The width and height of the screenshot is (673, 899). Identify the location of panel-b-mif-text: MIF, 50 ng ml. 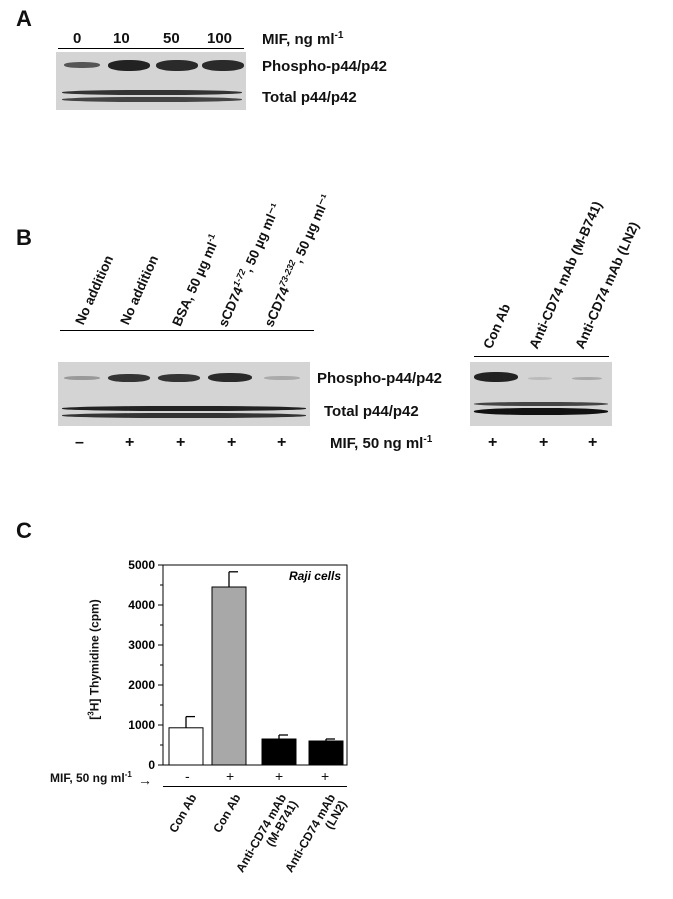
(377, 443).